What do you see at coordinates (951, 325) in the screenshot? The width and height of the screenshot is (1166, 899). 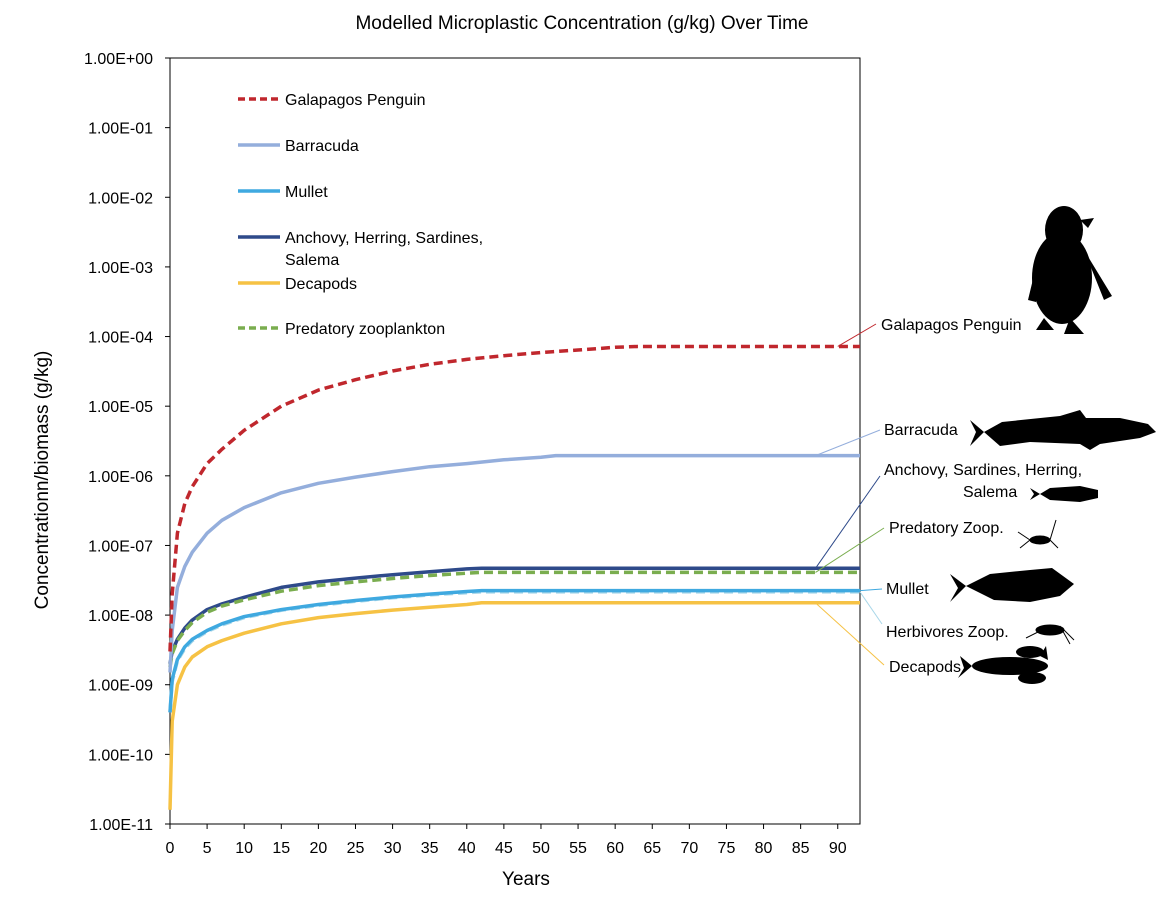 I see `annotation-label: Galapagos Penguin` at bounding box center [951, 325].